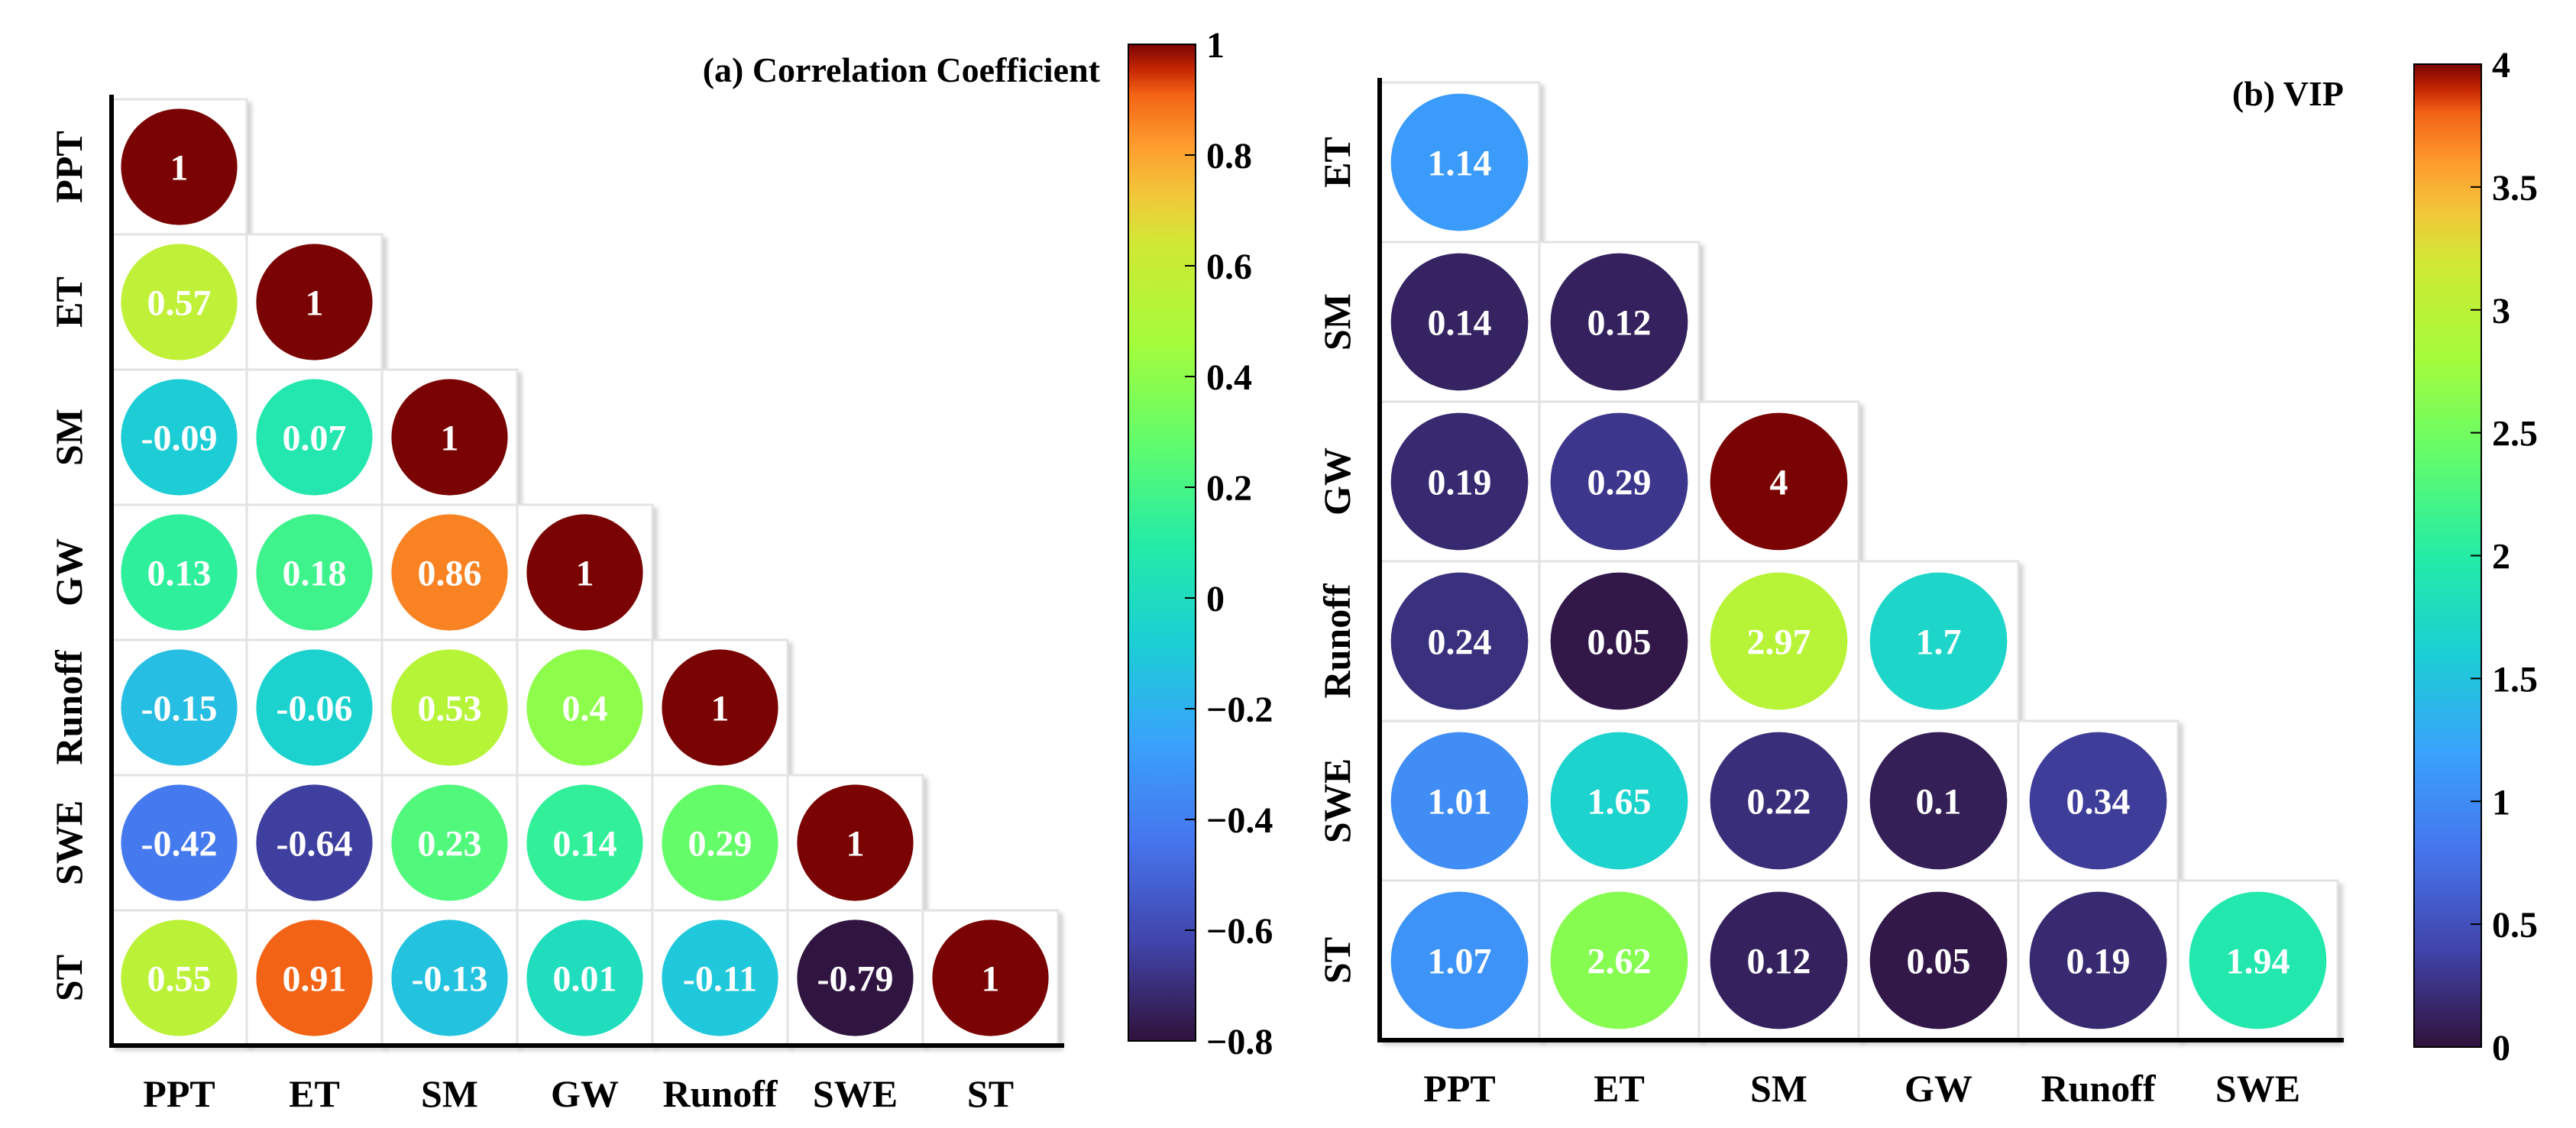 Image resolution: width=2576 pixels, height=1128 pixels. Describe the element at coordinates (1162, 543) in the screenshot. I see `correlation-colorbar` at that location.